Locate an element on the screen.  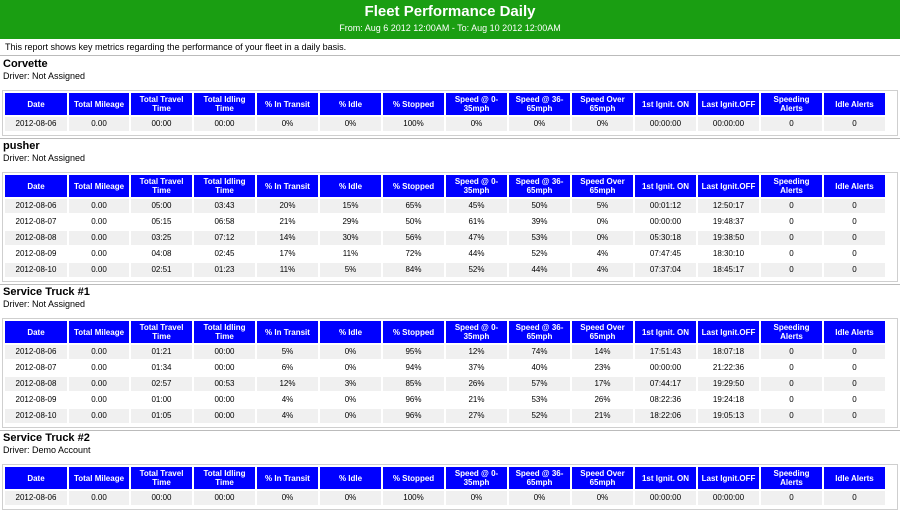
column-header: Speed Over 65mph is located at coordinates (602, 478).